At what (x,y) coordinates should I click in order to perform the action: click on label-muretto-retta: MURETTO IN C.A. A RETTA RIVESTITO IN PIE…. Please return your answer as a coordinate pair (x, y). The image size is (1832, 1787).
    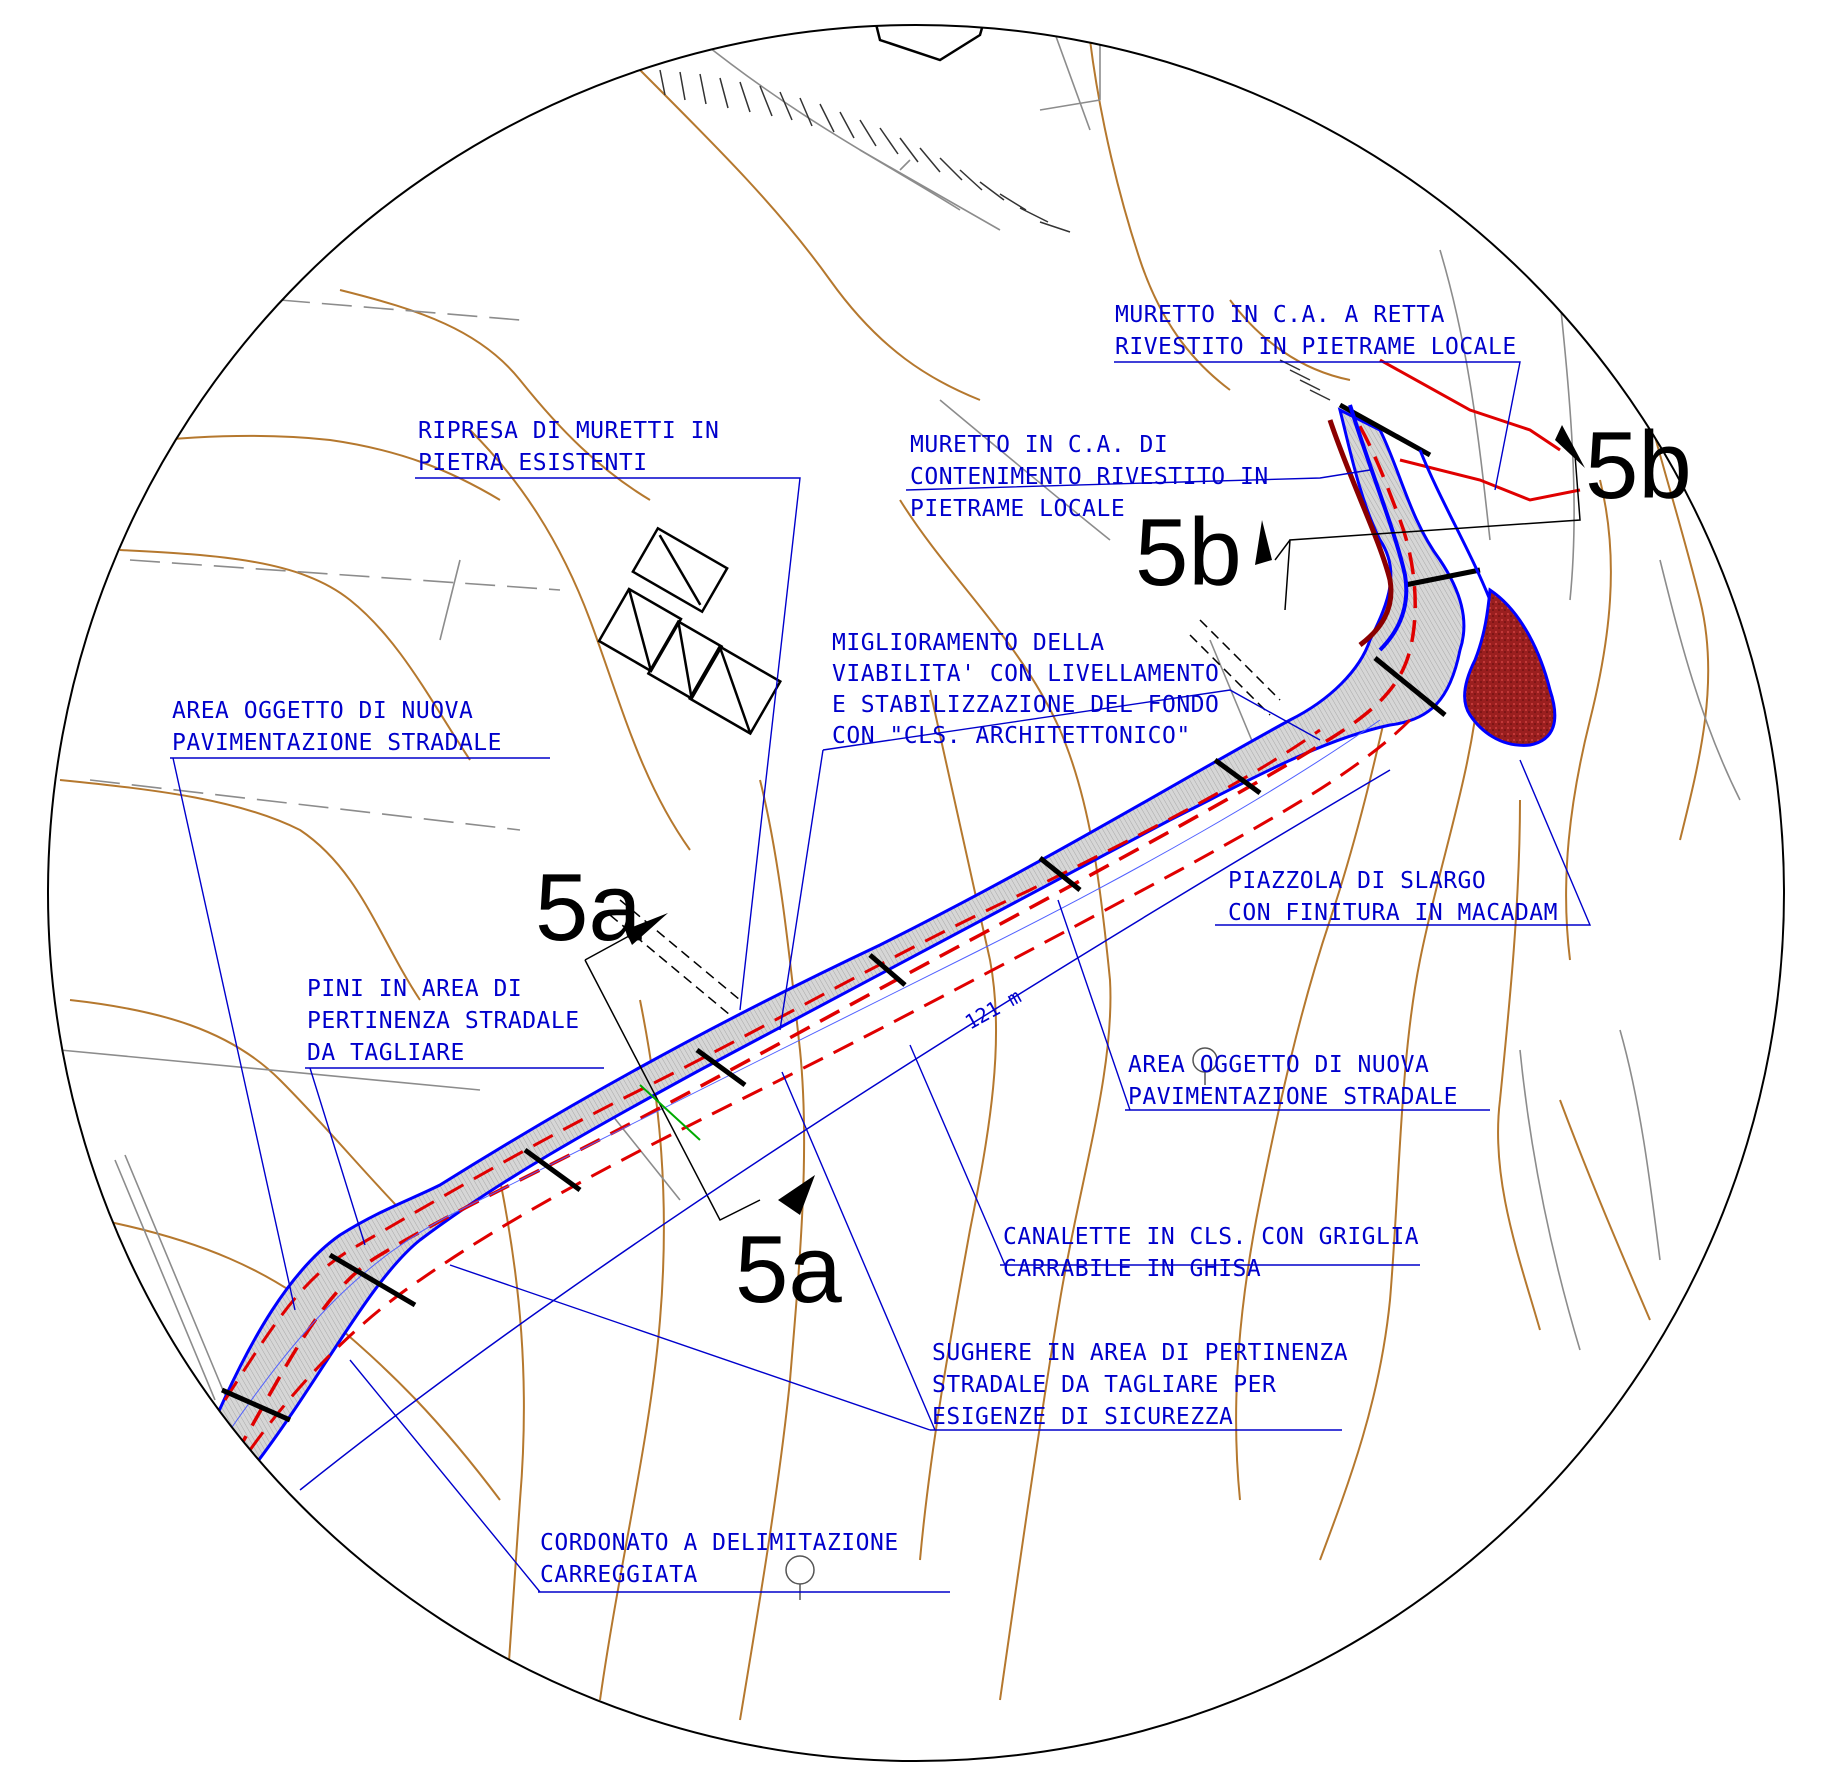
    Looking at the image, I should click on (1316, 331).